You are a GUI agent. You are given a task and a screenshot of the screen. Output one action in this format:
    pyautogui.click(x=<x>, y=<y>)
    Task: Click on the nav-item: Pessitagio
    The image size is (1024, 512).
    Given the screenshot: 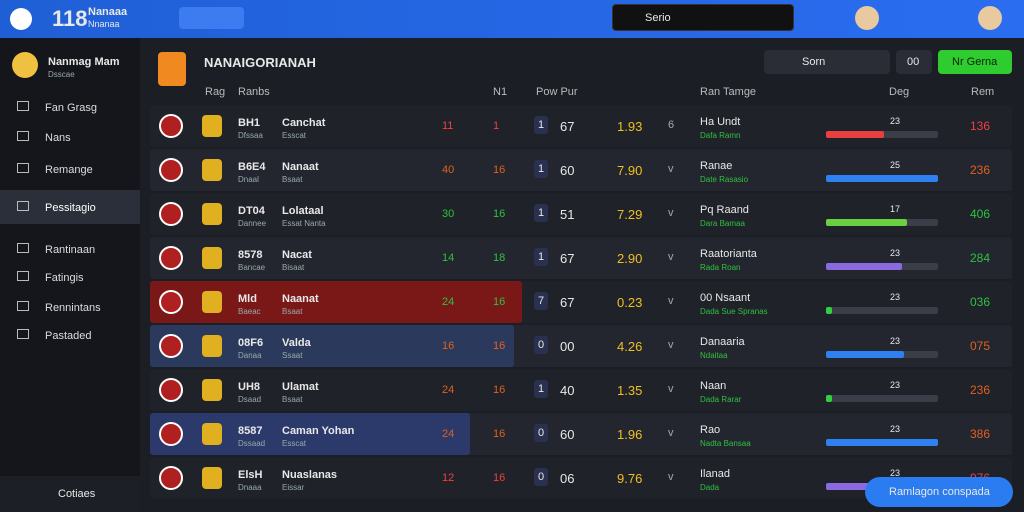 What is the action you would take?
    pyautogui.click(x=70, y=207)
    